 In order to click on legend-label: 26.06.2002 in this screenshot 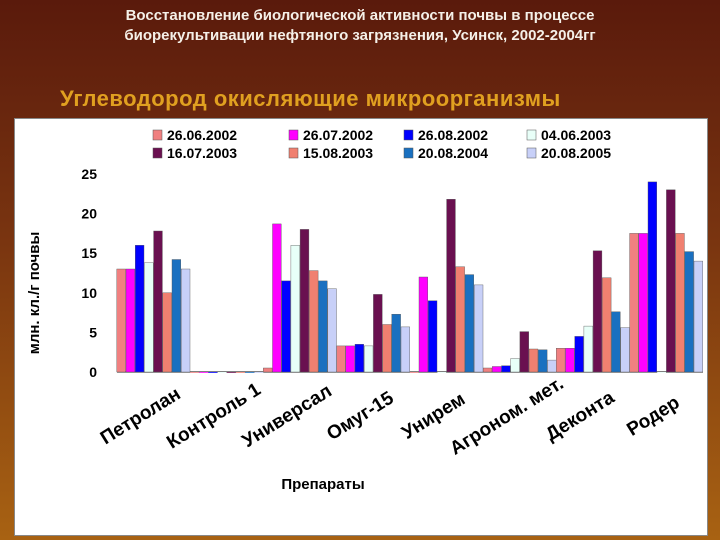, I will do `click(202, 135)`.